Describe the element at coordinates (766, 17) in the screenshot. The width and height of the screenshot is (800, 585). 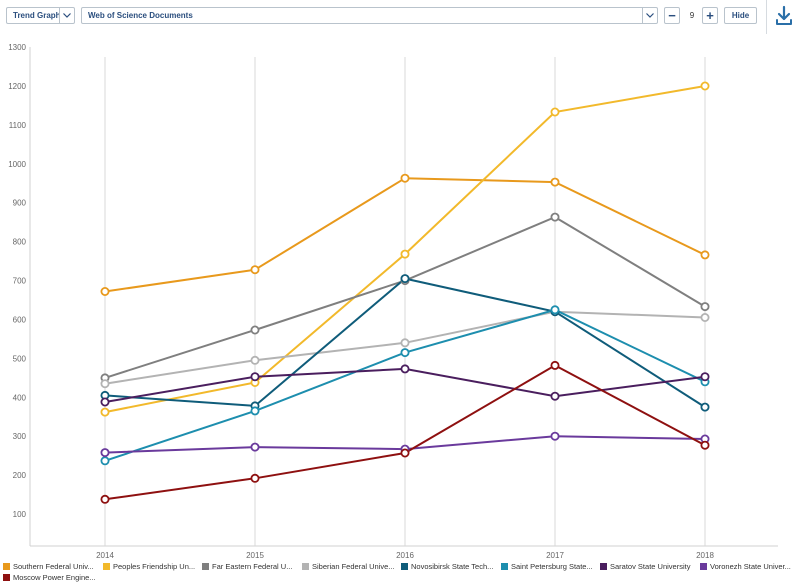
I see `toolbar-divider` at that location.